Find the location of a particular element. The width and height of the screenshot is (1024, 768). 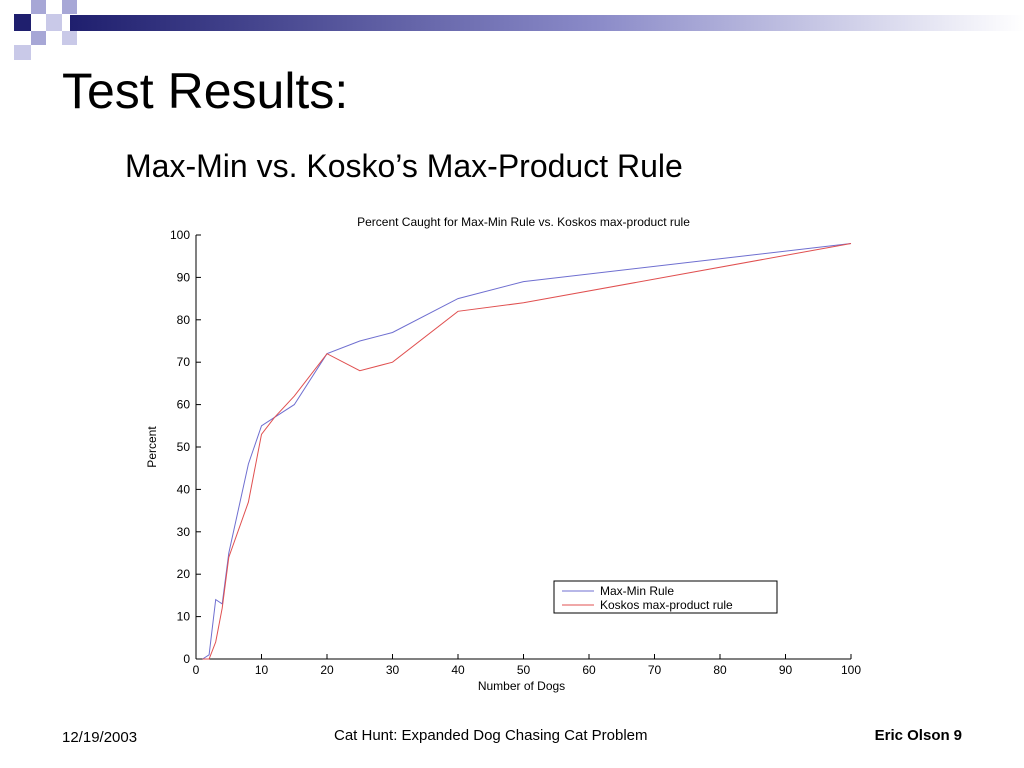

x-tick-label: 10 is located at coordinates (262, 670).